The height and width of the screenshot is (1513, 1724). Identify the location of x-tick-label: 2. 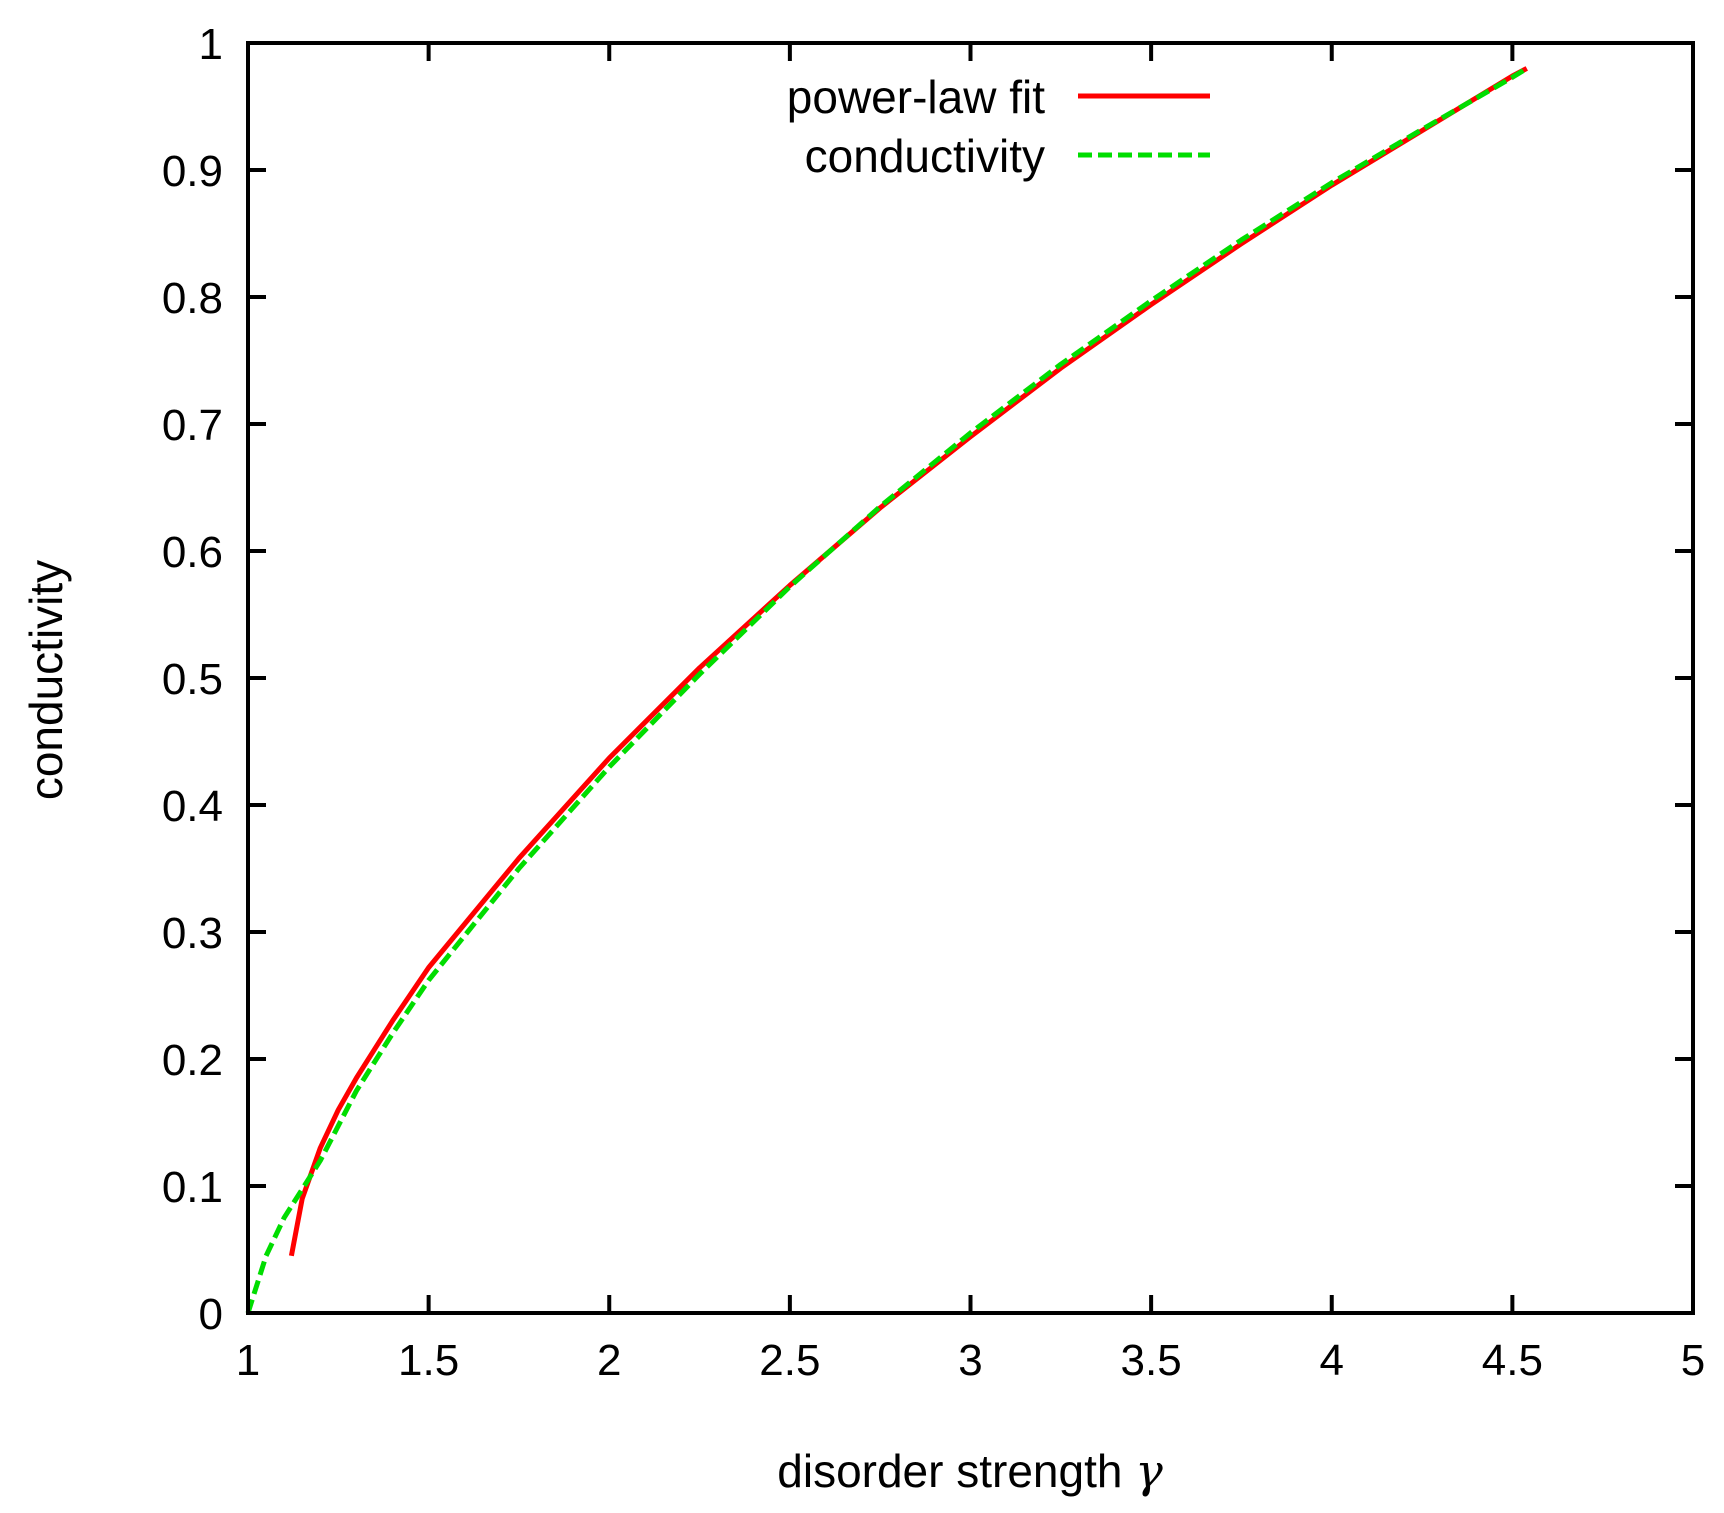
(609, 1360).